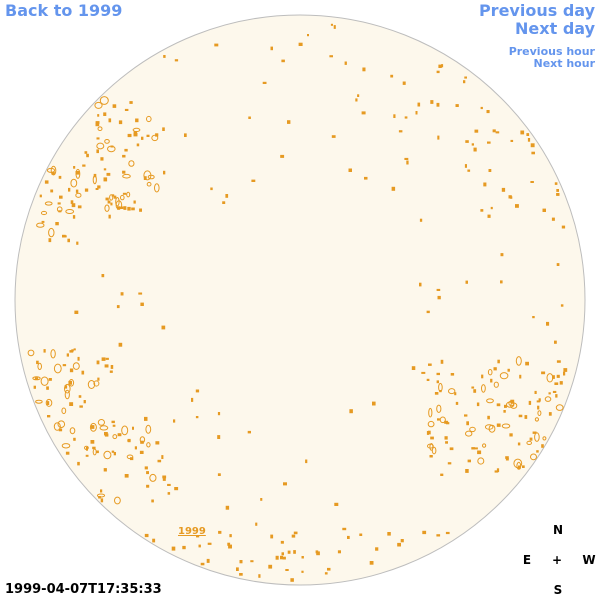 The height and width of the screenshot is (600, 600). What do you see at coordinates (589, 560) in the screenshot?
I see `compass-west-label: W` at bounding box center [589, 560].